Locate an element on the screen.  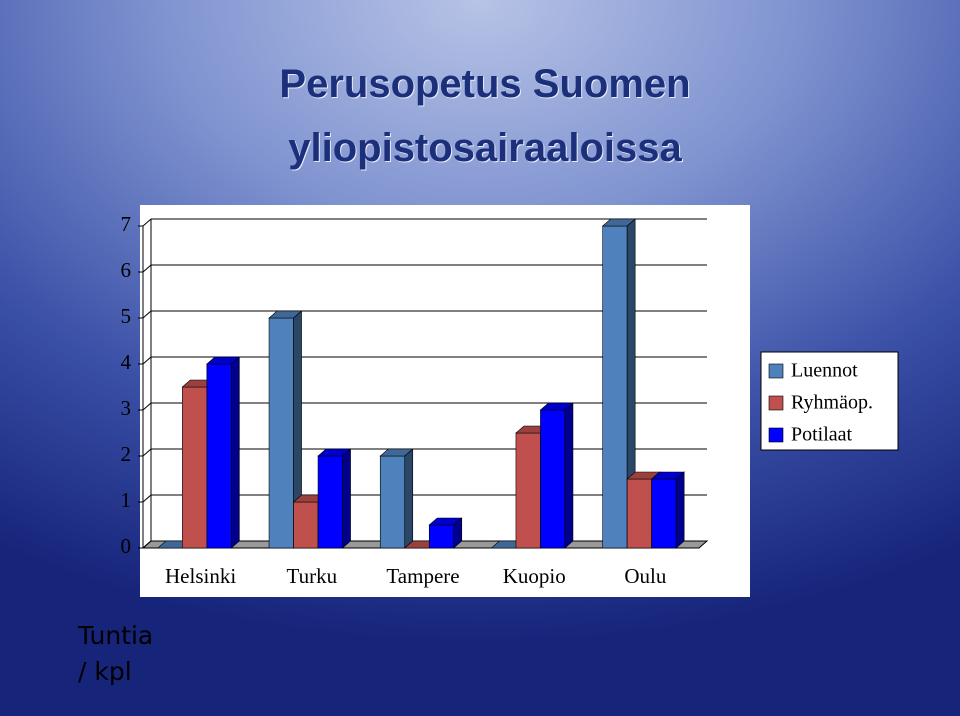
slide-title: Perusopetus Suomen yliopistosairaaloissa is located at coordinates (485, 116).